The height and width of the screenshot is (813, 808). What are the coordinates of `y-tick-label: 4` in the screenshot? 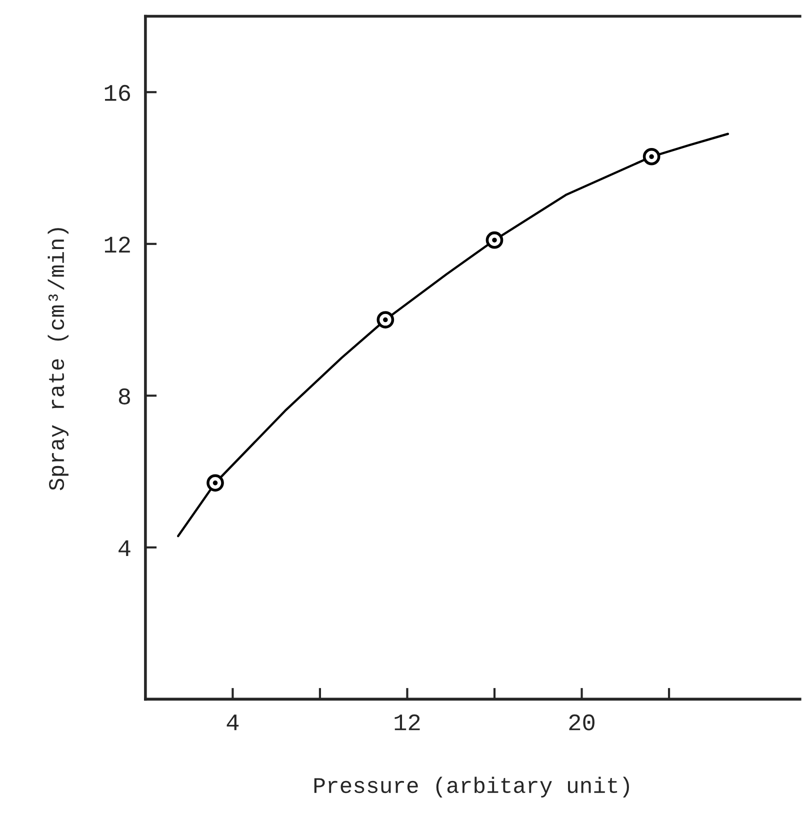 It's located at (124, 548).